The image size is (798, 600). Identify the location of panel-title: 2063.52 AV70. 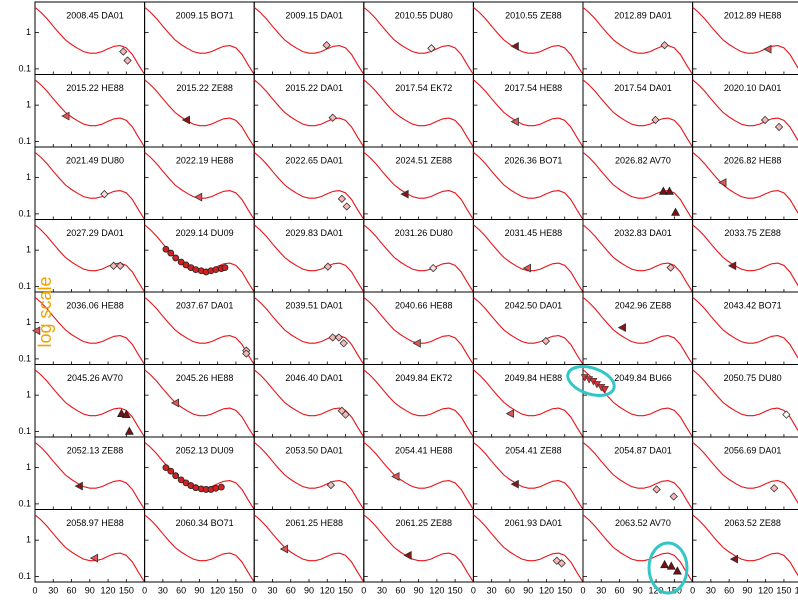
(643, 523).